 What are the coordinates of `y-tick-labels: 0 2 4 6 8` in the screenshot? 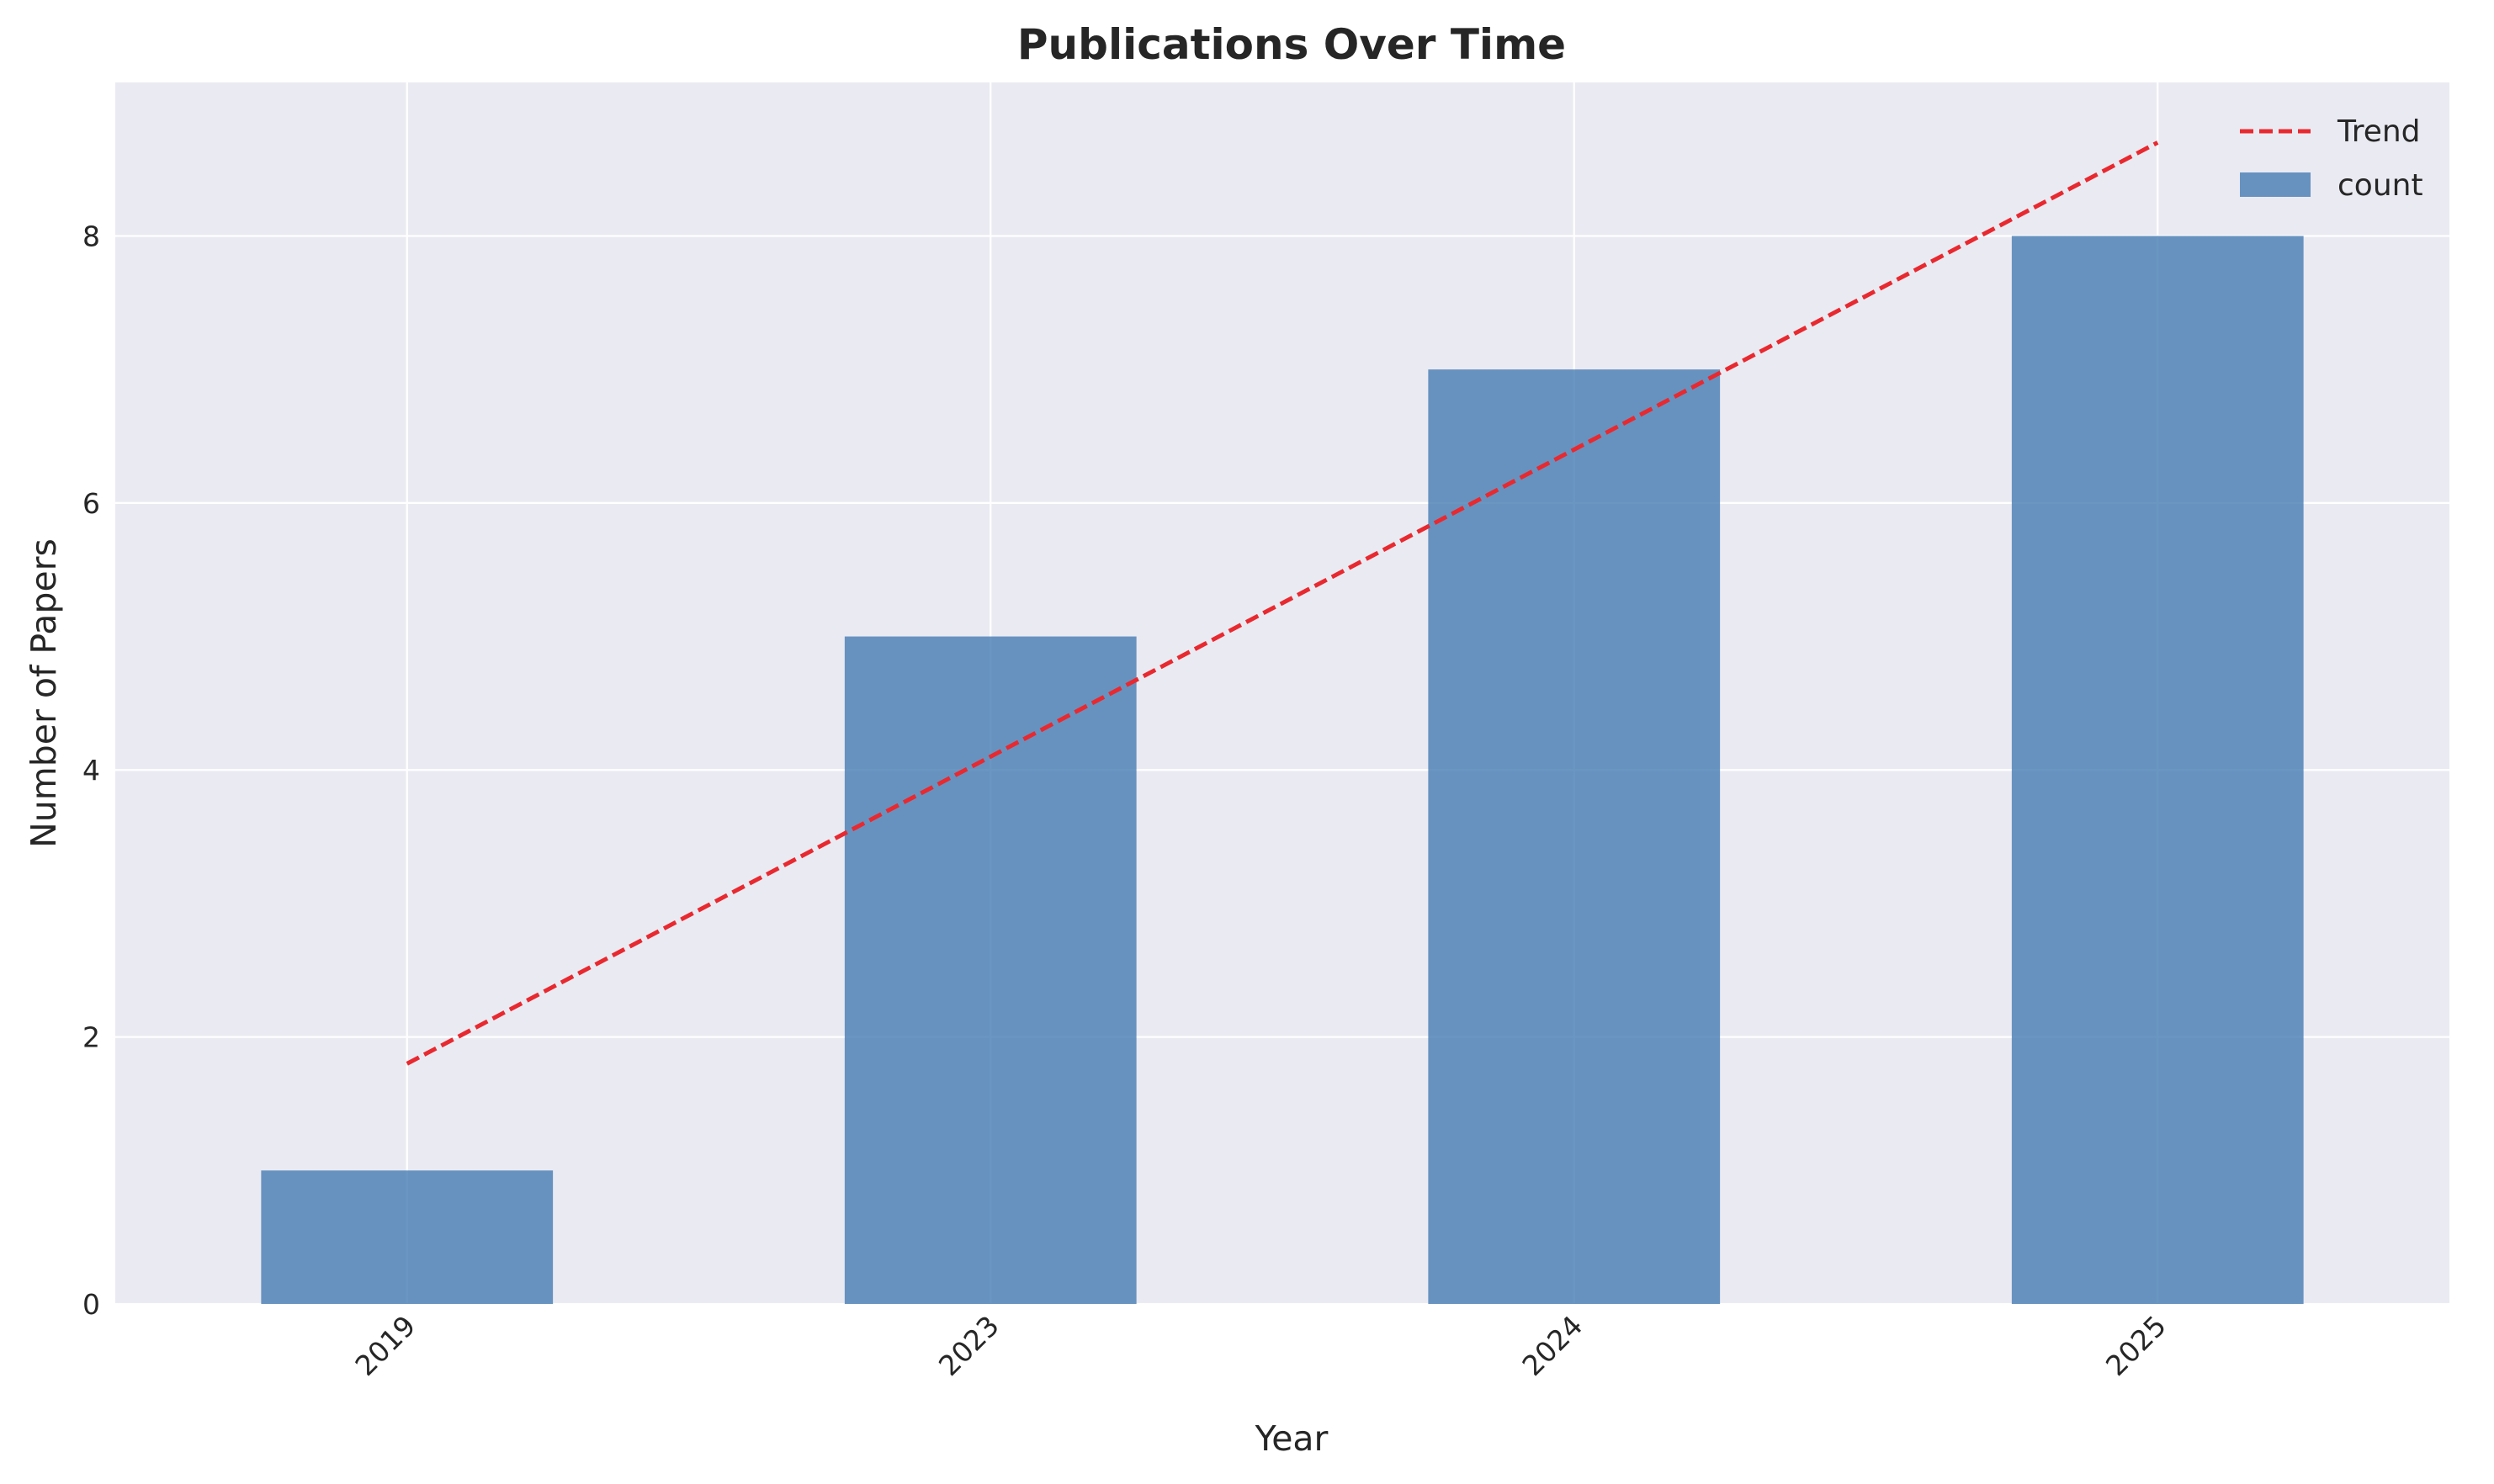 It's located at (91, 770).